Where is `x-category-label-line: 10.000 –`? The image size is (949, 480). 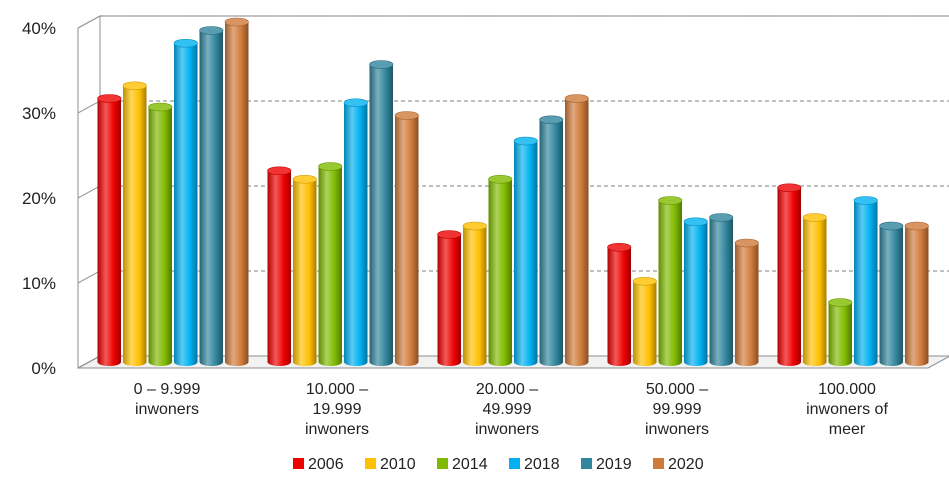
x-category-label-line: 10.000 – is located at coordinates (337, 389).